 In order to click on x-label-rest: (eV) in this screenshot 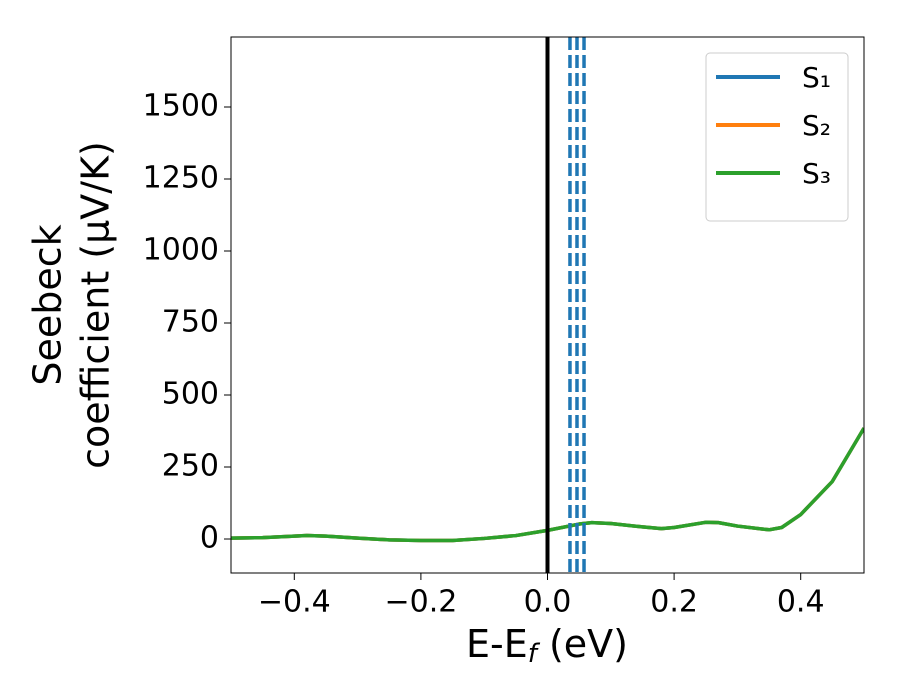, I will do `click(582, 644)`.